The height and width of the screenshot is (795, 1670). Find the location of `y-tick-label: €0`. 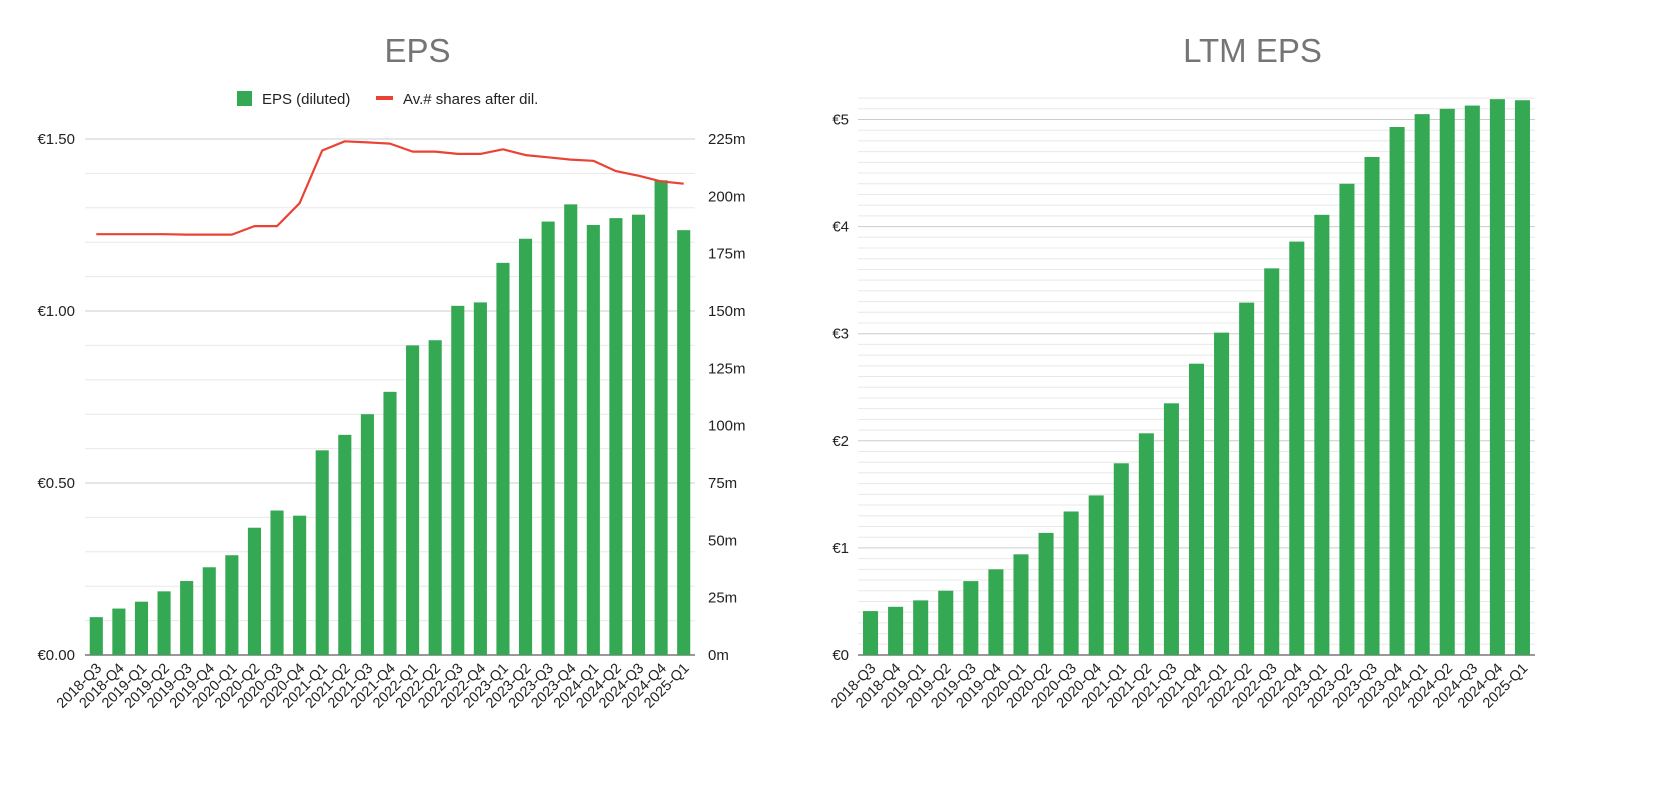

y-tick-label: €0 is located at coordinates (840, 655).